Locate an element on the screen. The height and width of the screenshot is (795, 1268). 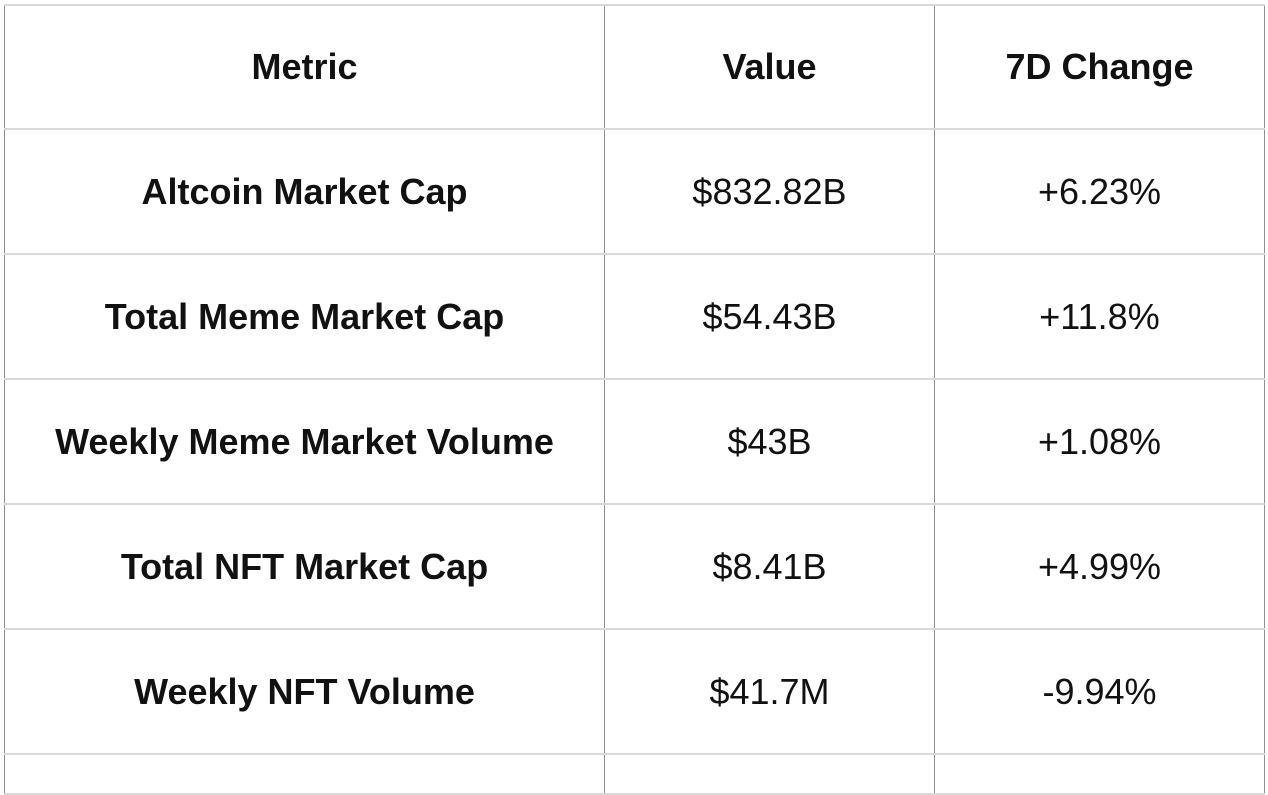
value-cell: $41.7M is located at coordinates (769, 691).